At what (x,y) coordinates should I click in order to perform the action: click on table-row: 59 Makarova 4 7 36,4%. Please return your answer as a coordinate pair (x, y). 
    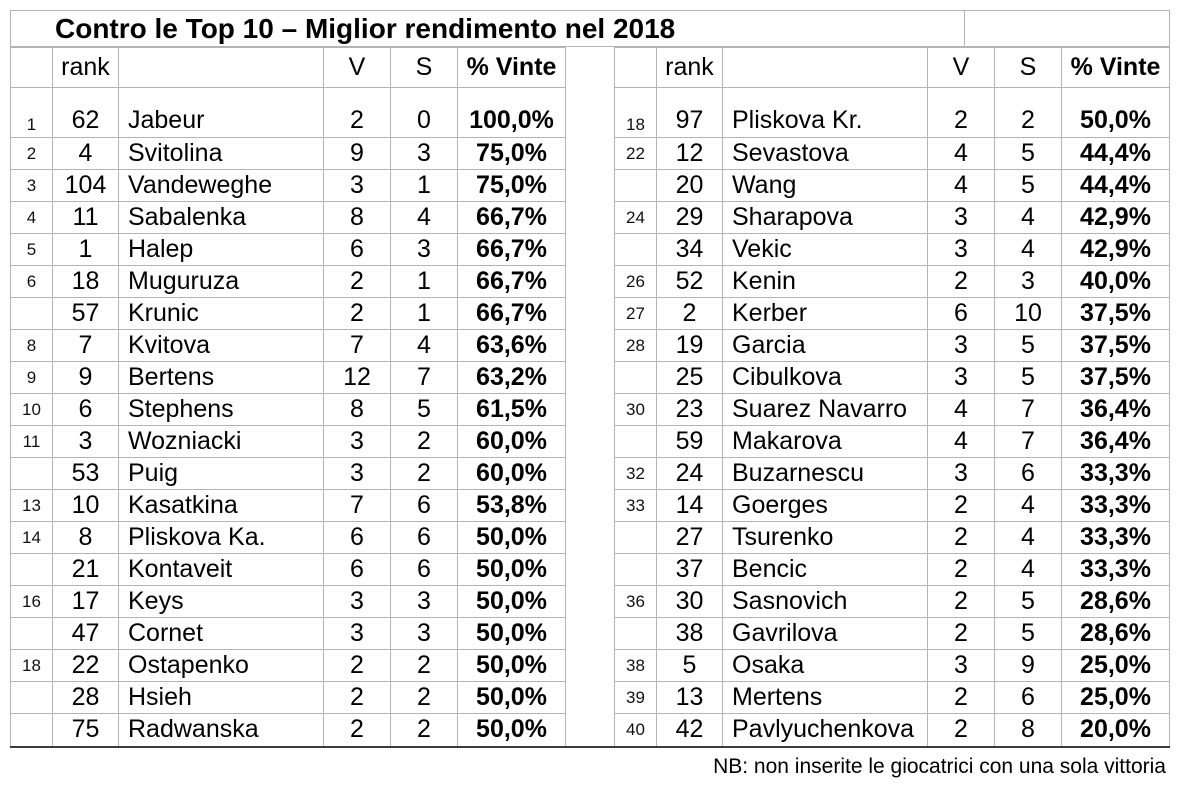
    Looking at the image, I should click on (892, 441).